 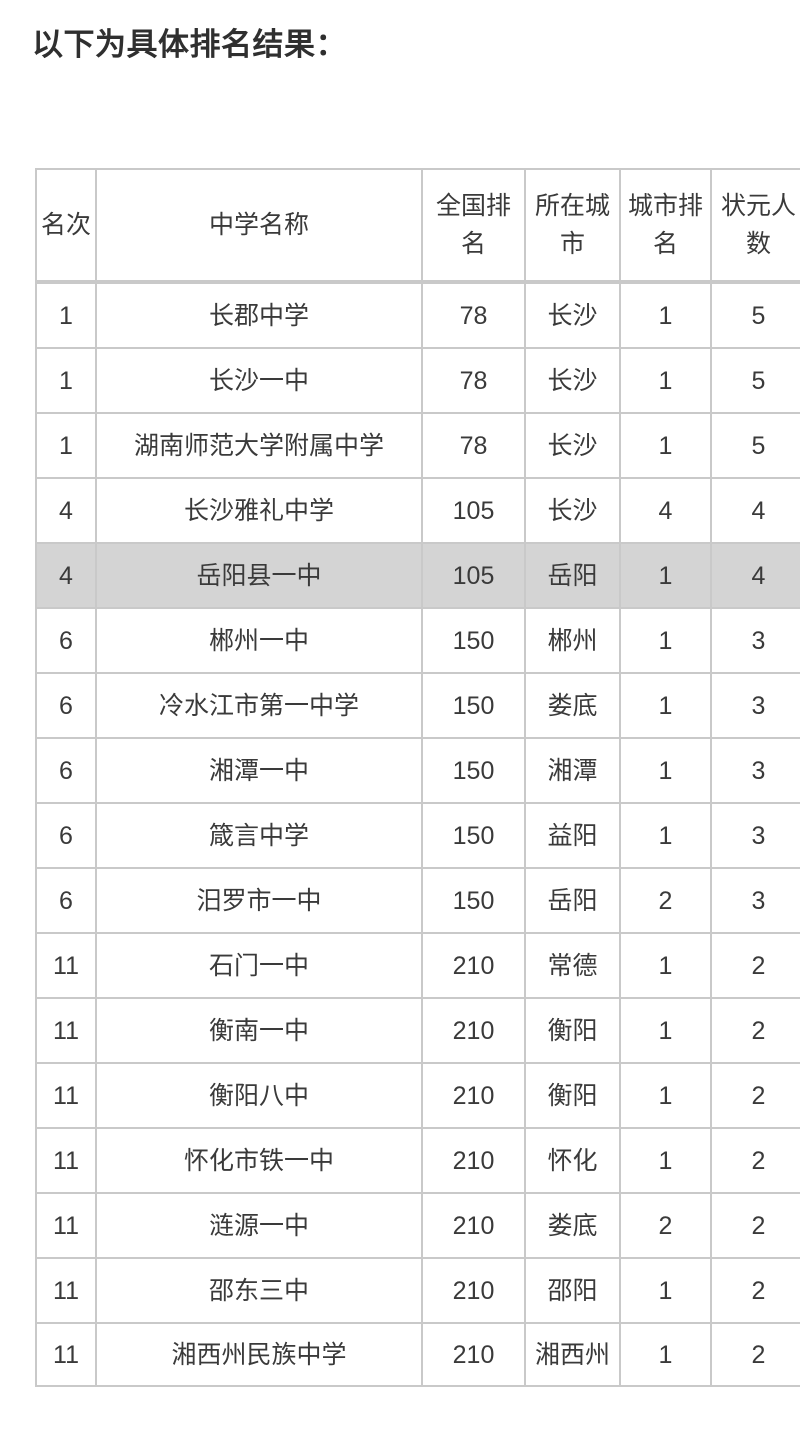 I want to click on cell-rank-value: 11, so click(x=66, y=1030).